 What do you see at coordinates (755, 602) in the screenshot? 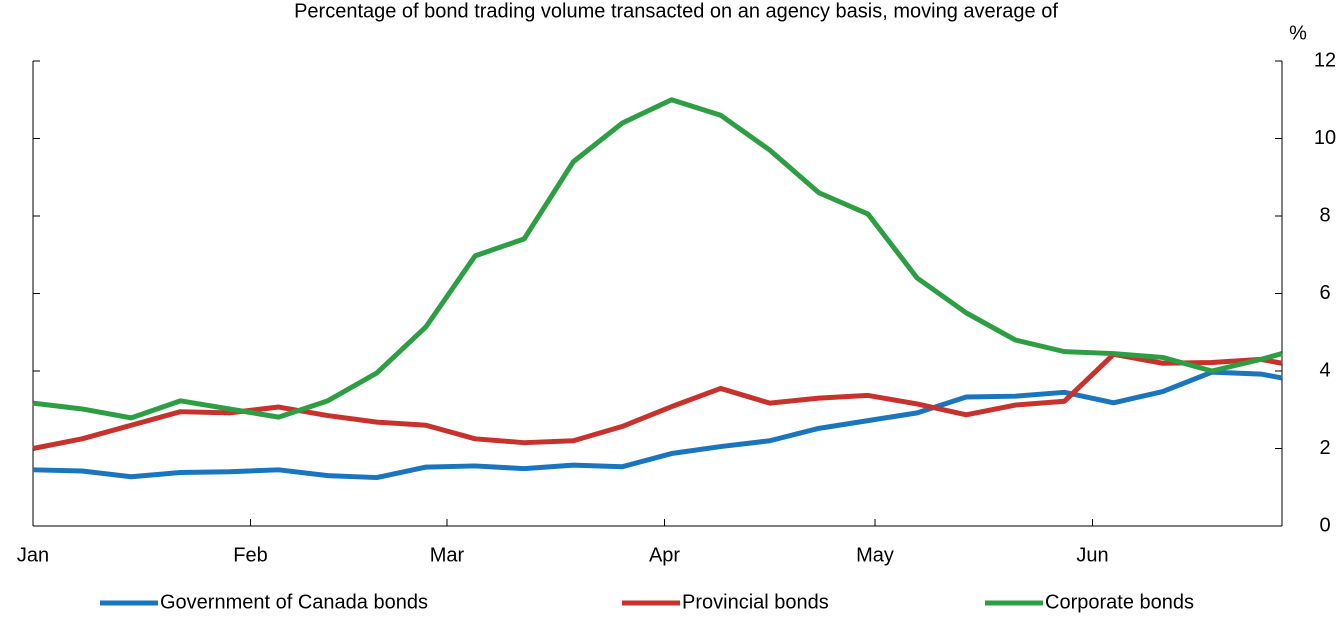
I see `legend-label: Provincial bonds` at bounding box center [755, 602].